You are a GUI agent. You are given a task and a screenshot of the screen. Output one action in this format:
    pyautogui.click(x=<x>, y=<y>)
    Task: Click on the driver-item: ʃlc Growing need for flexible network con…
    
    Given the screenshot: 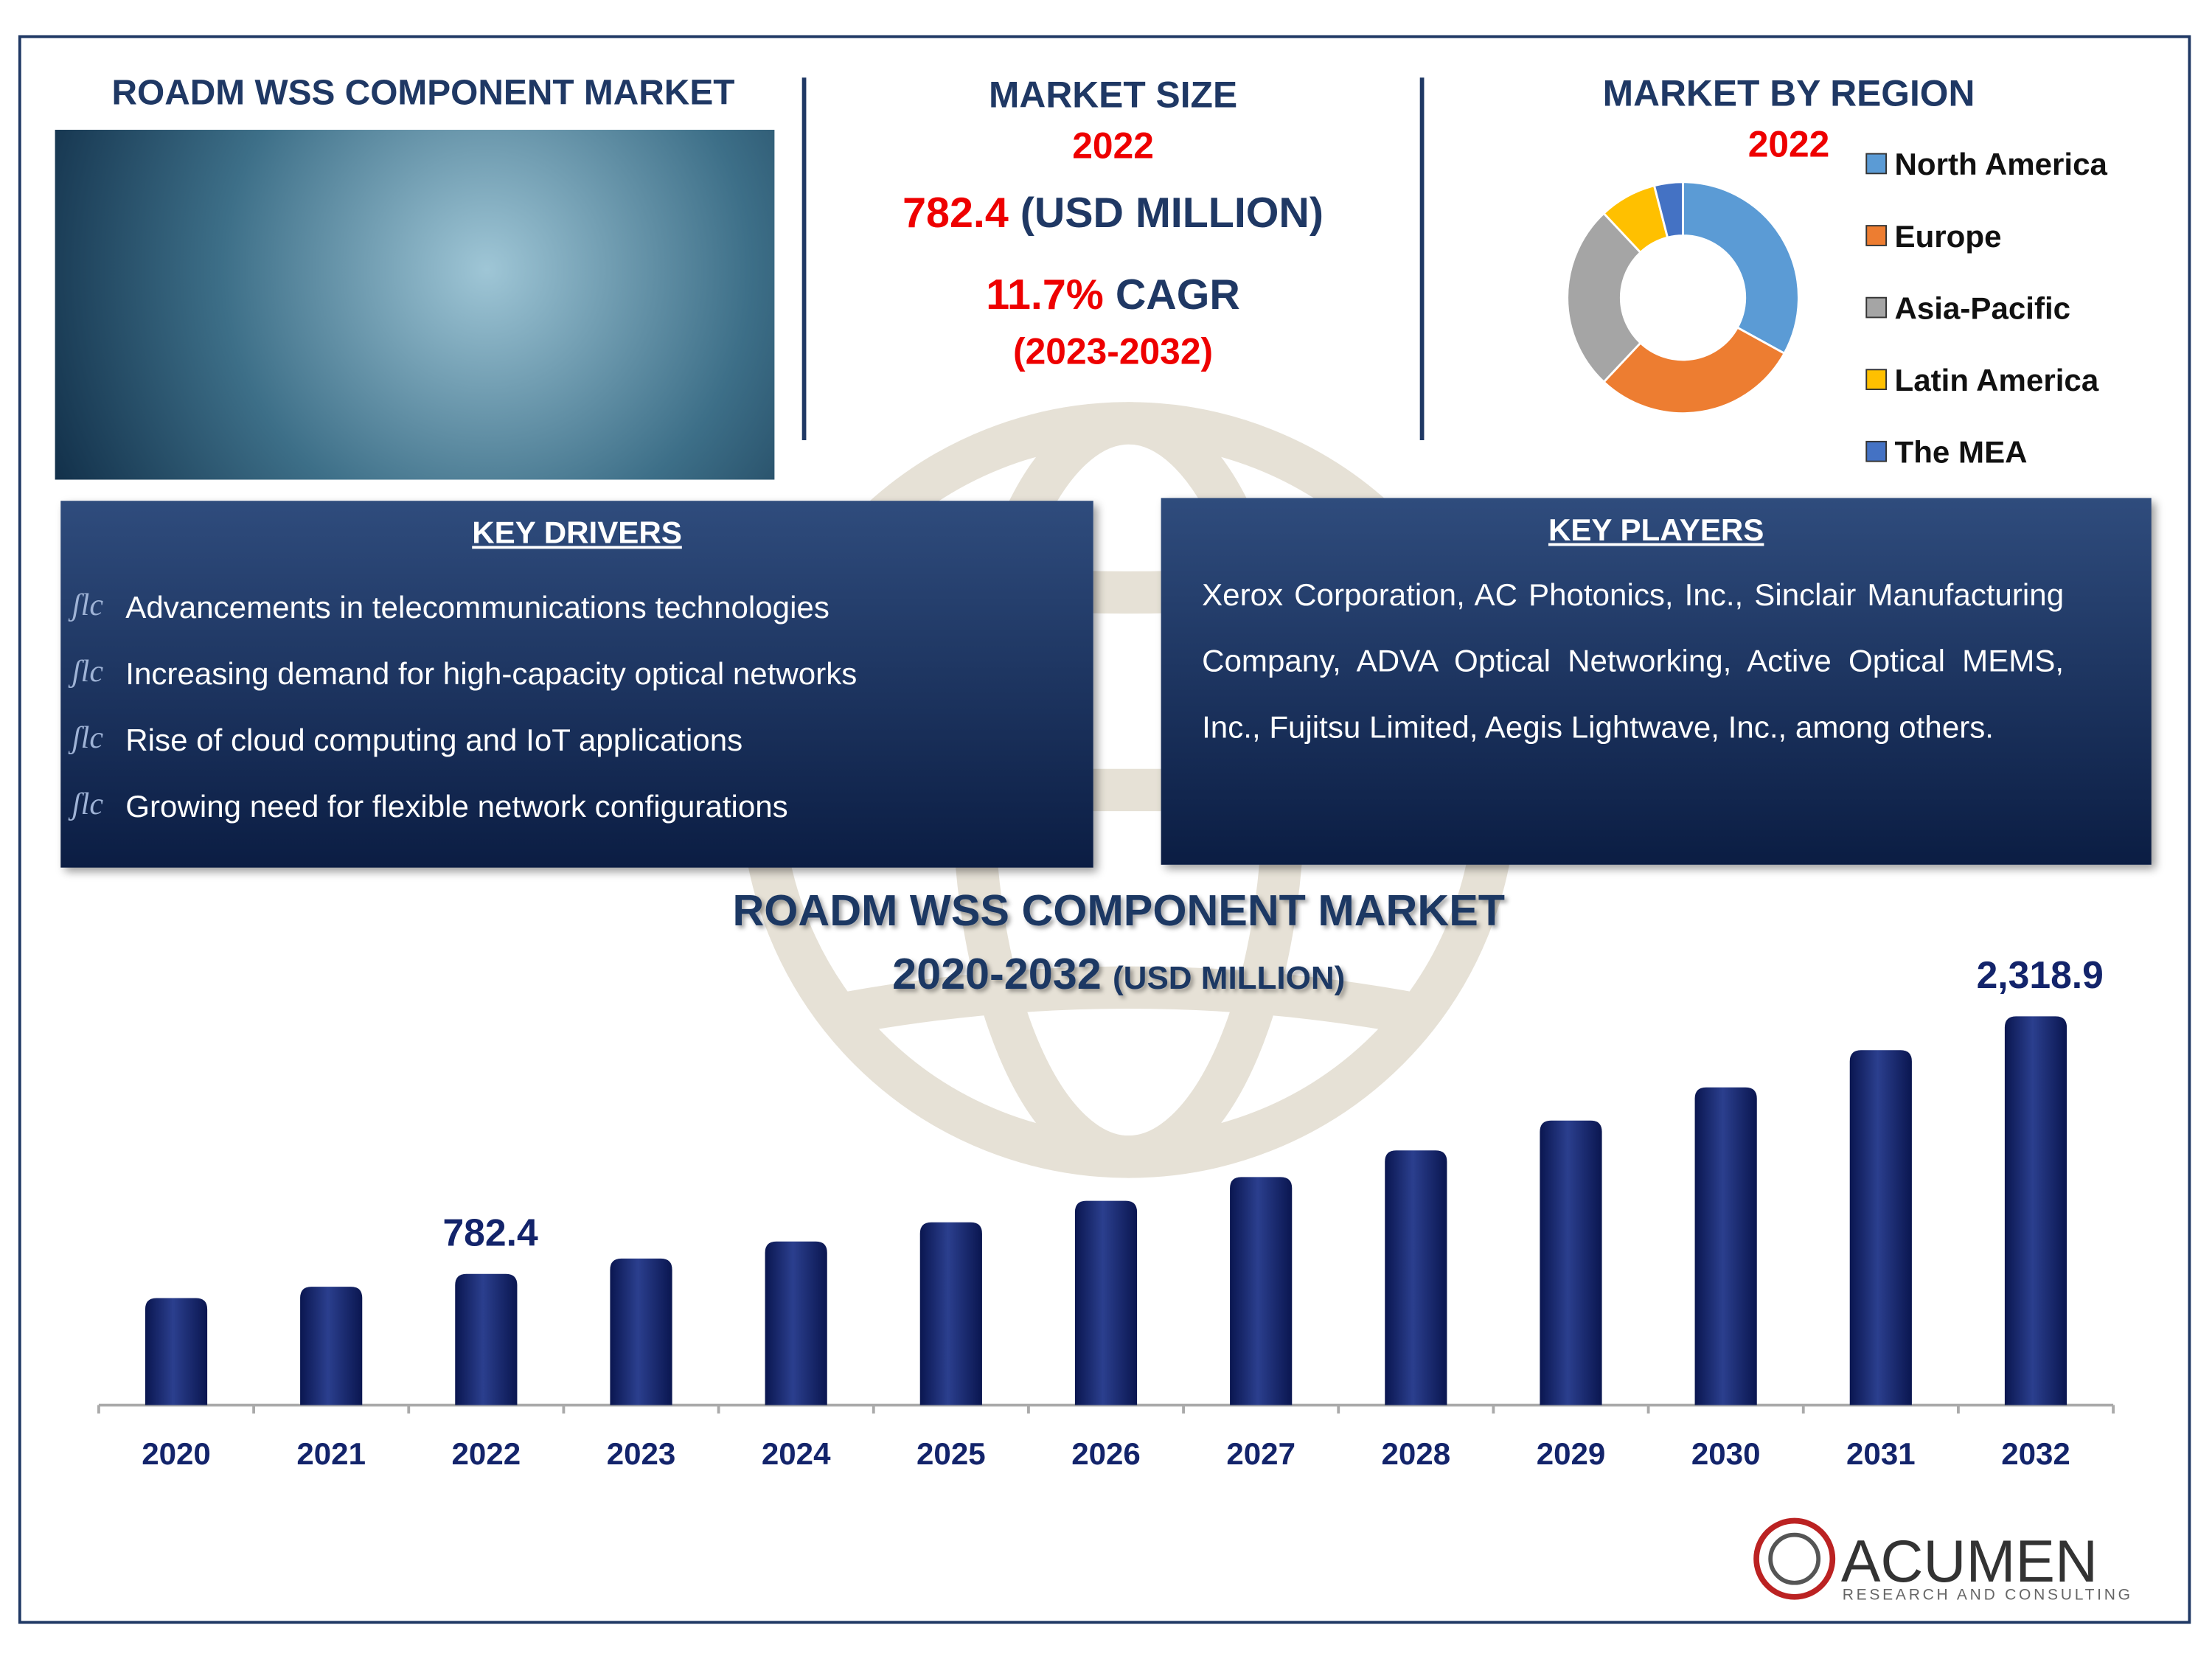 What is the action you would take?
    pyautogui.click(x=430, y=806)
    